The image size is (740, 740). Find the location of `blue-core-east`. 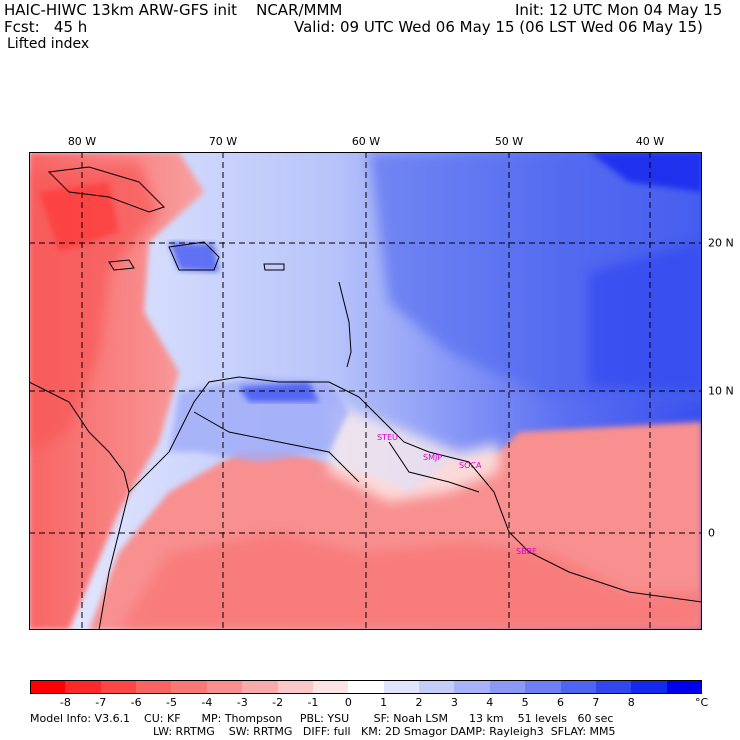

blue-core-east is located at coordinates (645, 317).